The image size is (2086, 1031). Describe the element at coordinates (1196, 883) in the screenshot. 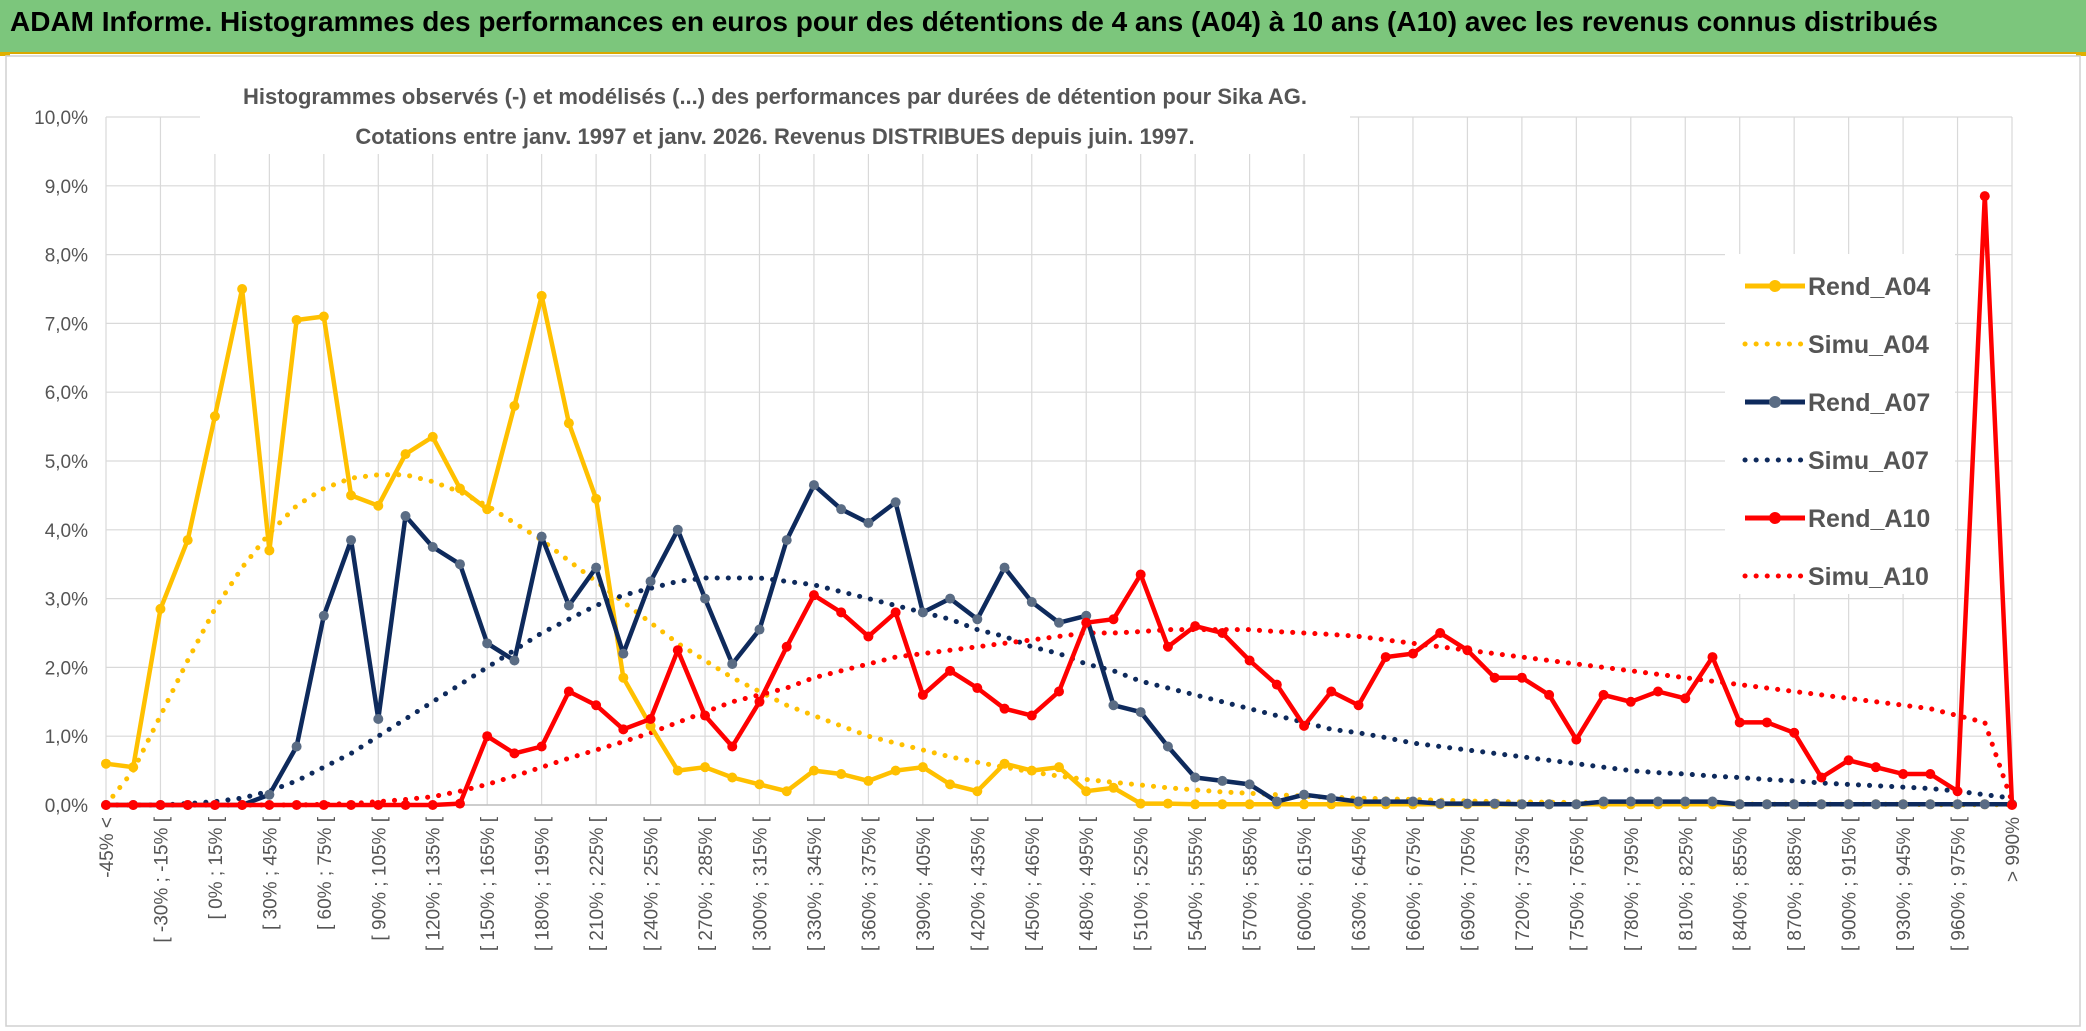

I see `x-tick-label: [ 540% ; 555% [` at that location.